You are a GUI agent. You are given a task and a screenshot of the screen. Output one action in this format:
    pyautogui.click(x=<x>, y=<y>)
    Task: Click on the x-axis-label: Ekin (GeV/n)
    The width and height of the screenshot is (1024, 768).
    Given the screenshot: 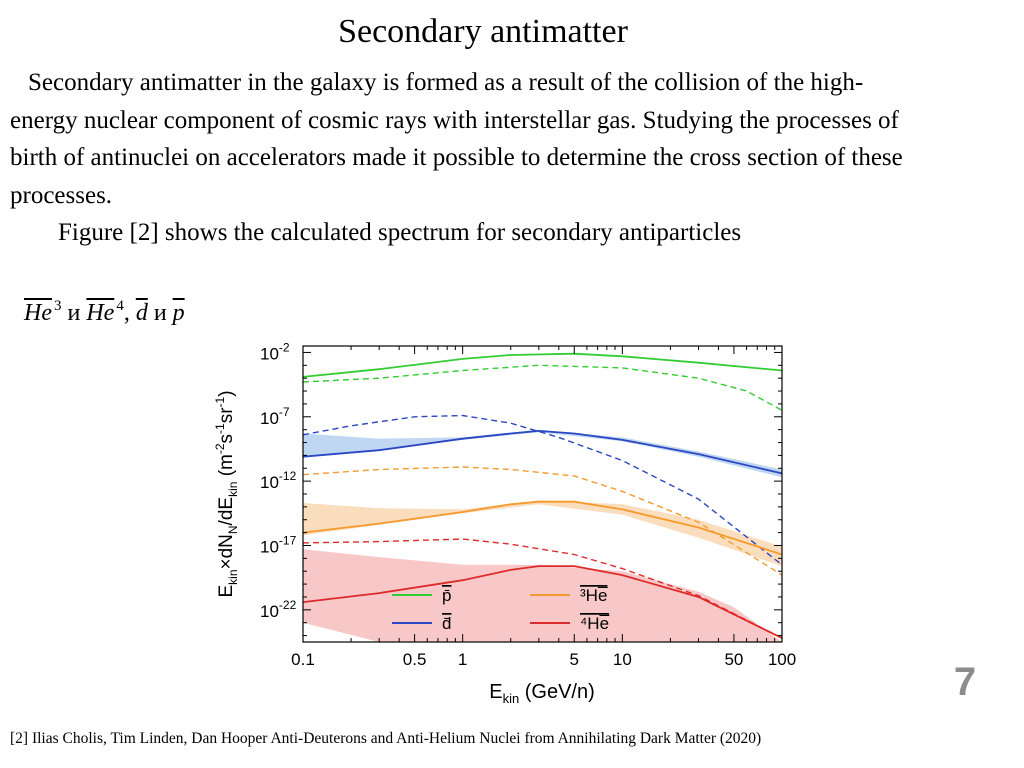 What is the action you would take?
    pyautogui.click(x=542, y=693)
    